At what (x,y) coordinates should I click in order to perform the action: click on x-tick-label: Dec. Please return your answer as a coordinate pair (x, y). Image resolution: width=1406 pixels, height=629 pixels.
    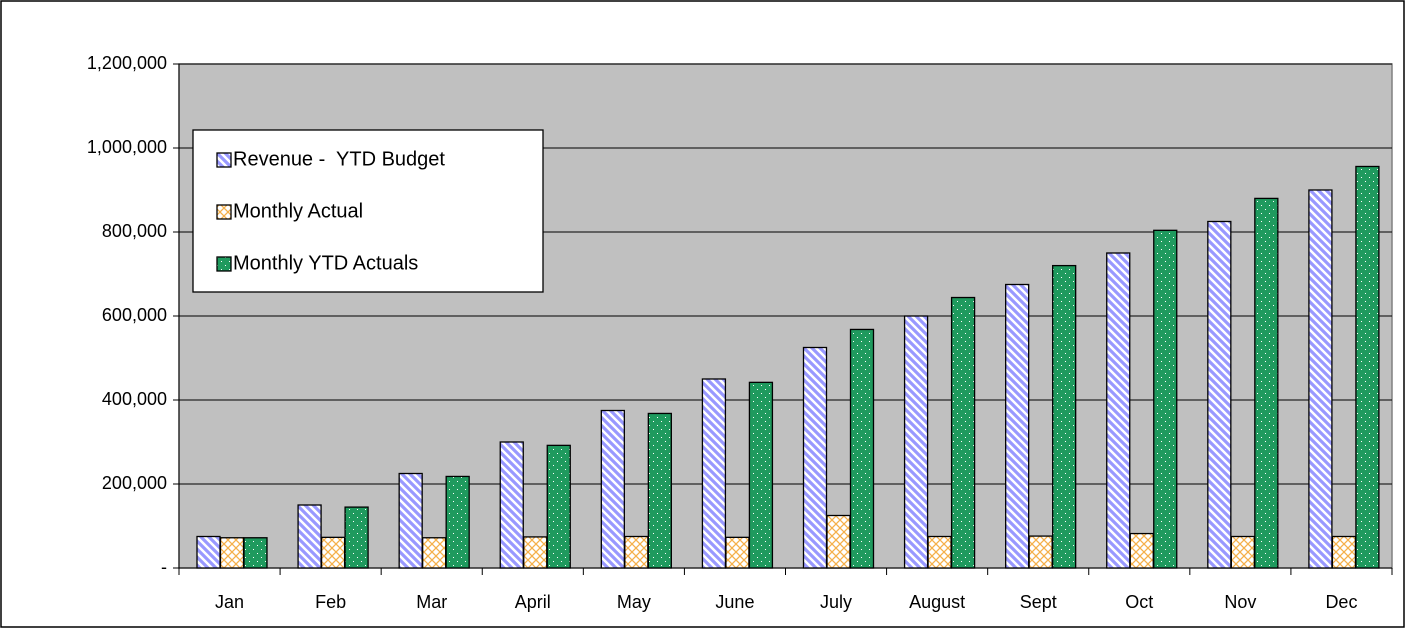
    Looking at the image, I should click on (1341, 602).